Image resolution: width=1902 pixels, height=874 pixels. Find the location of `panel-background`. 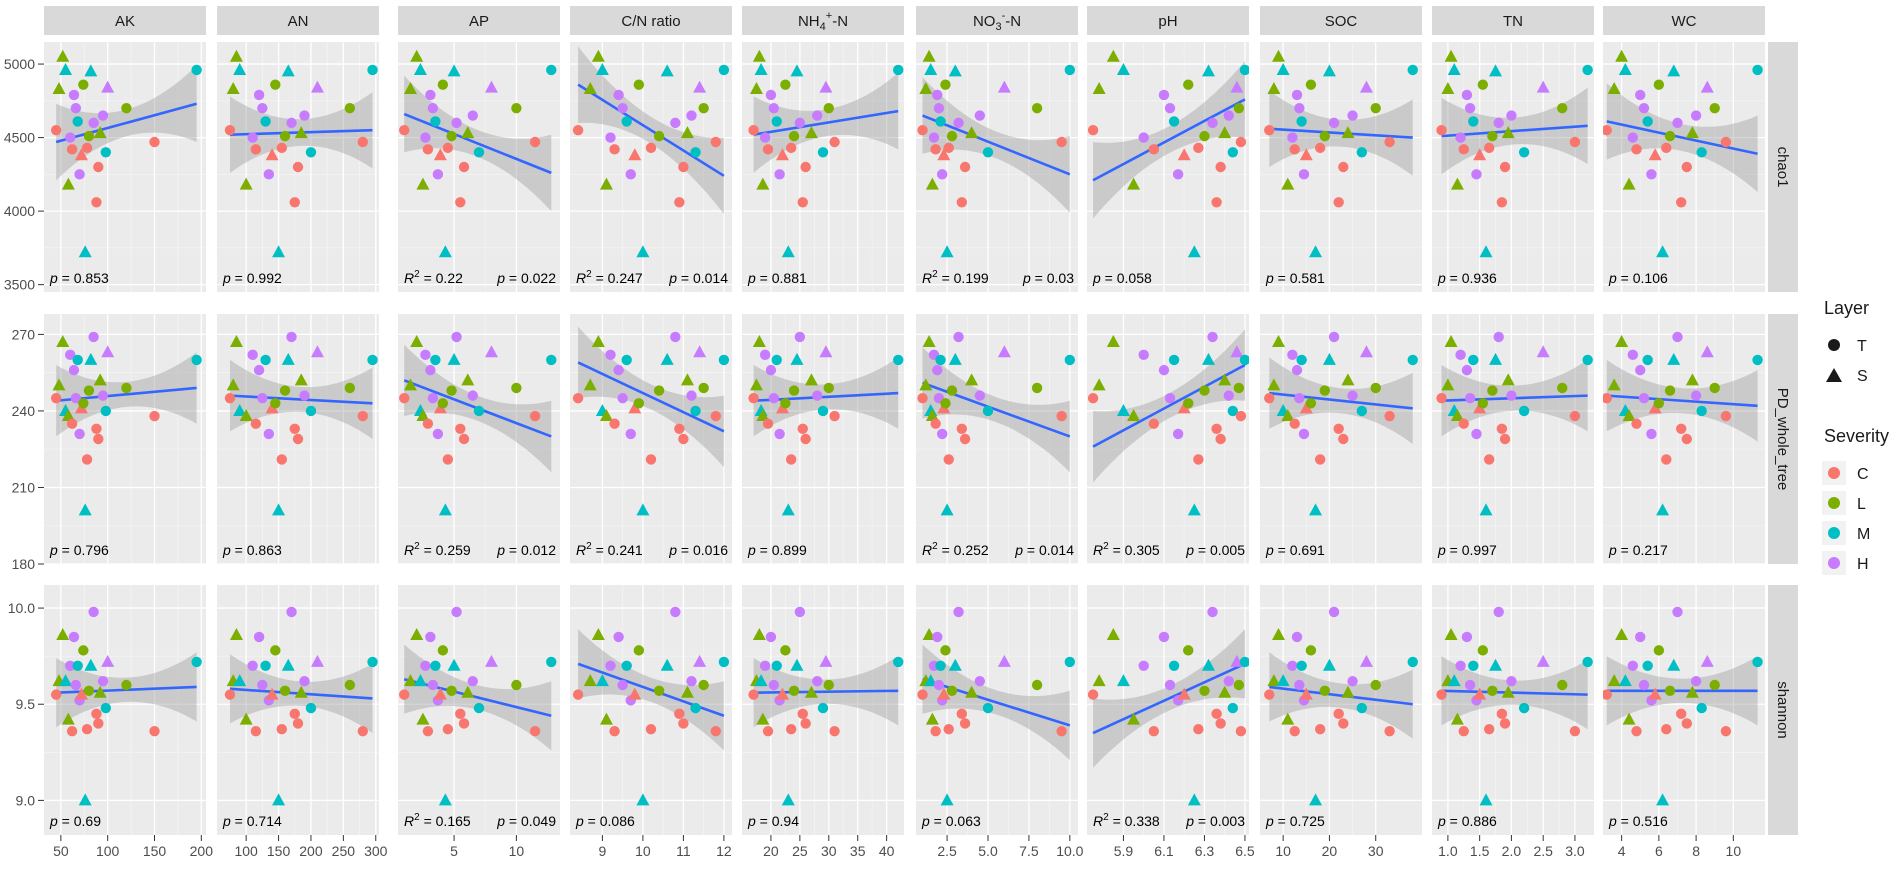

panel-background is located at coordinates (1168, 710).